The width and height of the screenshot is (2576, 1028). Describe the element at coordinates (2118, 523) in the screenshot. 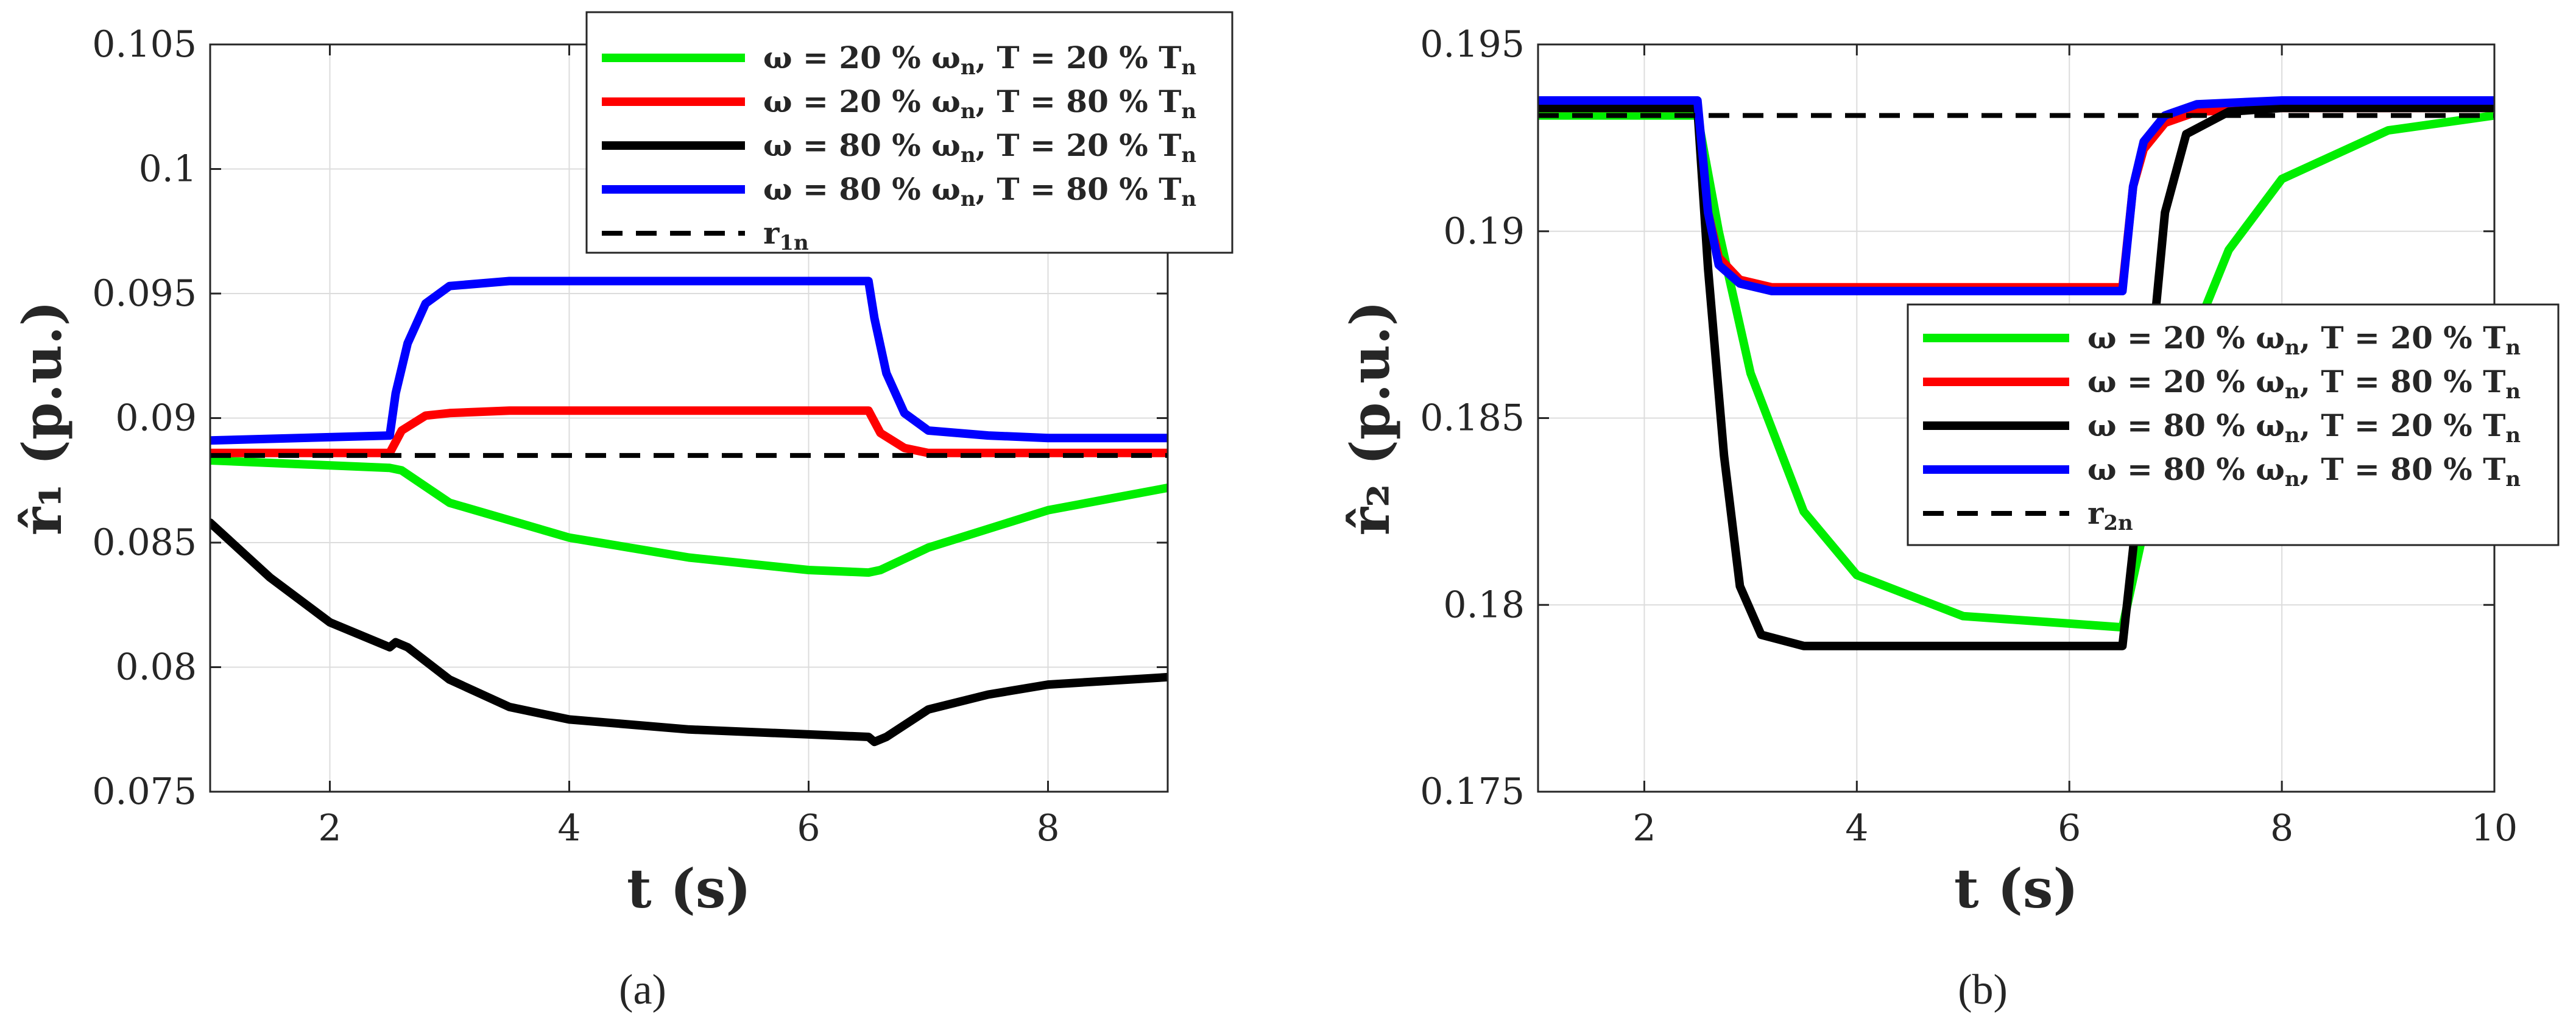

I see `legend-subscript: 2n` at that location.